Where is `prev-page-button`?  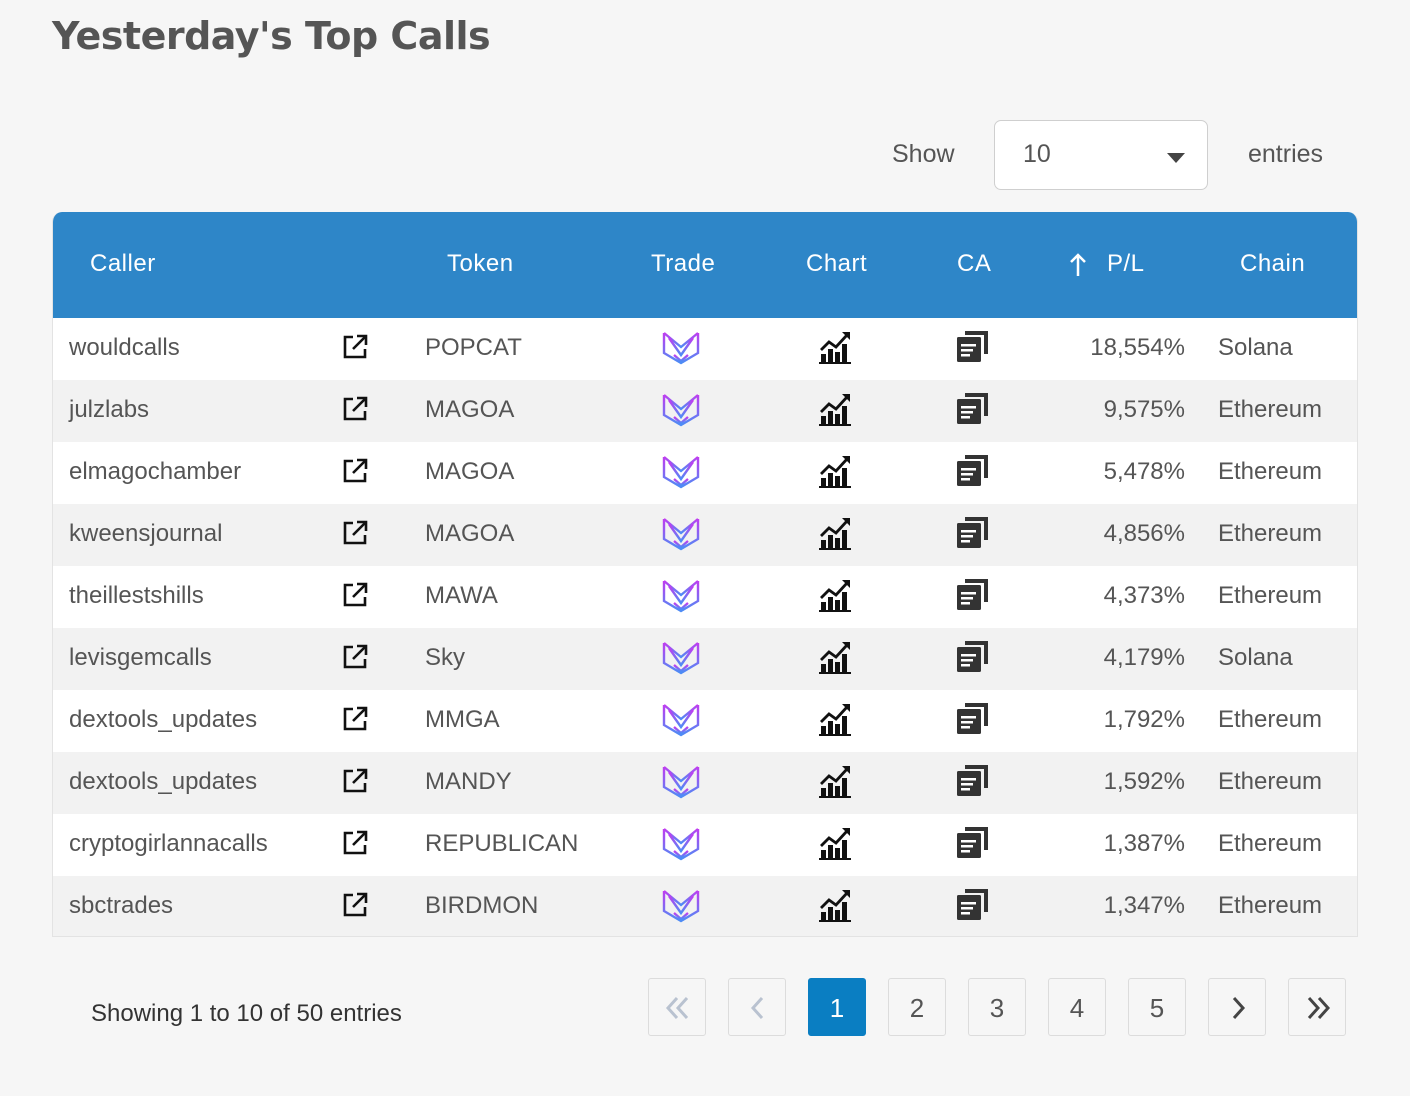
prev-page-button is located at coordinates (757, 1007).